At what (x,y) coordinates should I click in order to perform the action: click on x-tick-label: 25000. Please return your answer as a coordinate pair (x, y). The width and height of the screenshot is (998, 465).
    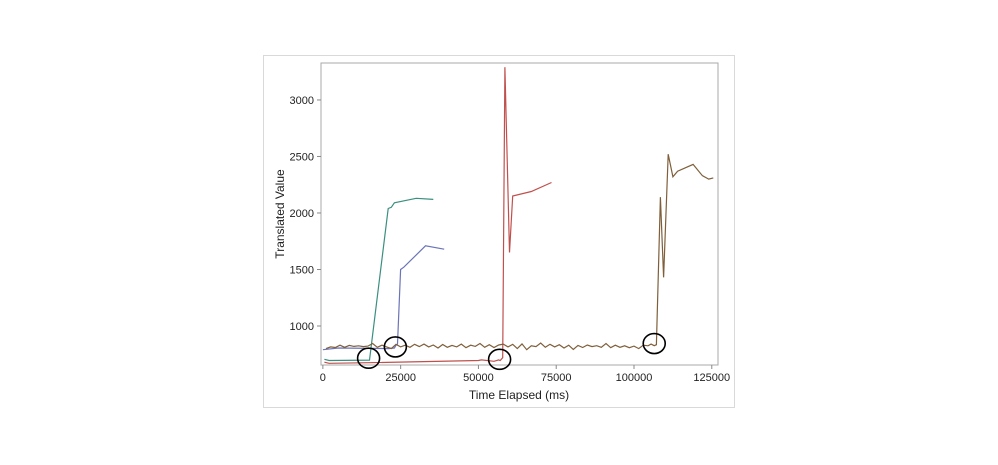
    Looking at the image, I should click on (400, 378).